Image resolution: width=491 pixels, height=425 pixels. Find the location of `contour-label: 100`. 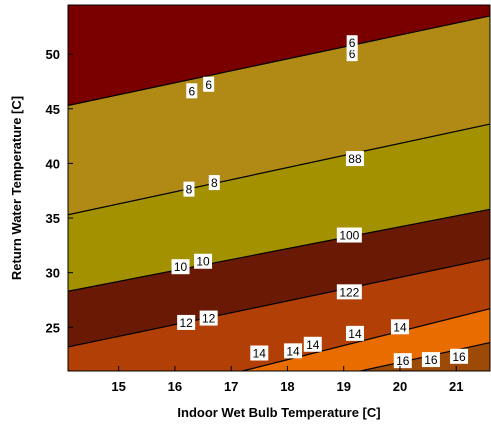

contour-label: 100 is located at coordinates (349, 235).